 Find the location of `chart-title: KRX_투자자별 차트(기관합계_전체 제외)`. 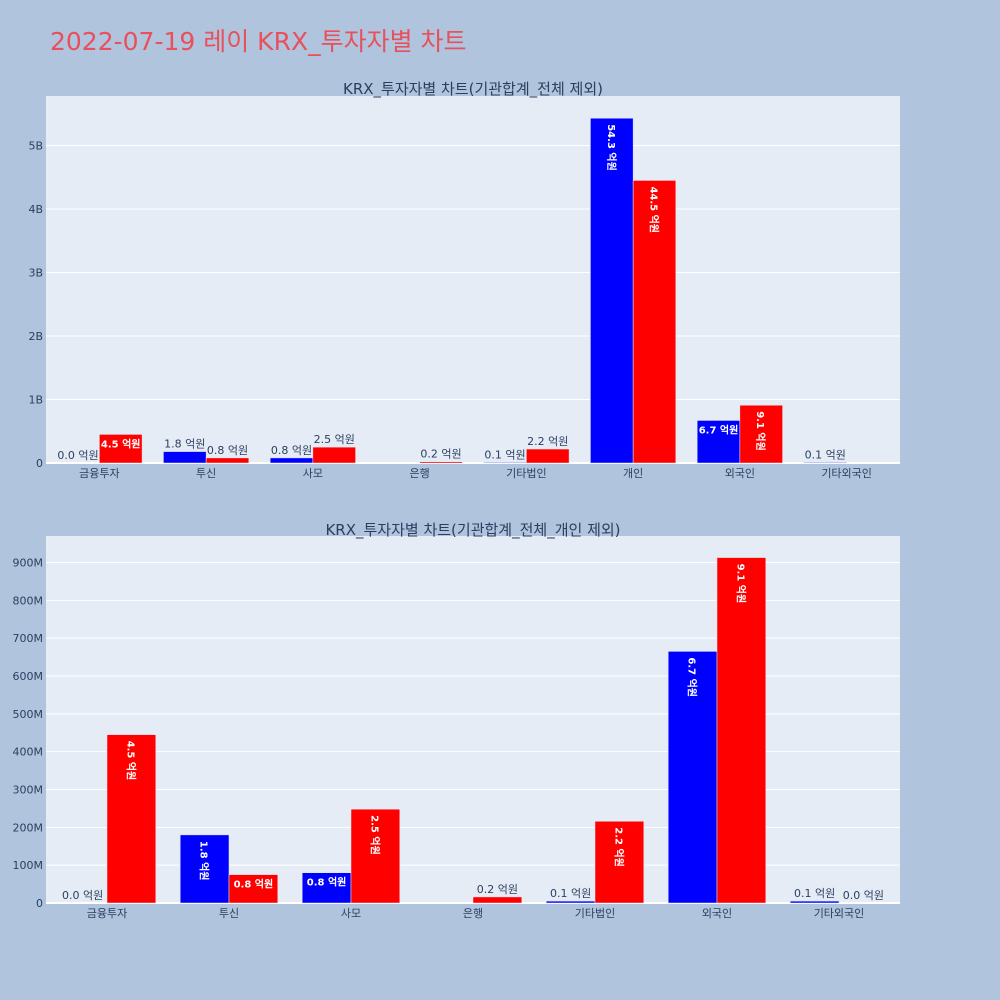

chart-title: KRX_투자자별 차트(기관합계_전체 제외) is located at coordinates (473, 89).